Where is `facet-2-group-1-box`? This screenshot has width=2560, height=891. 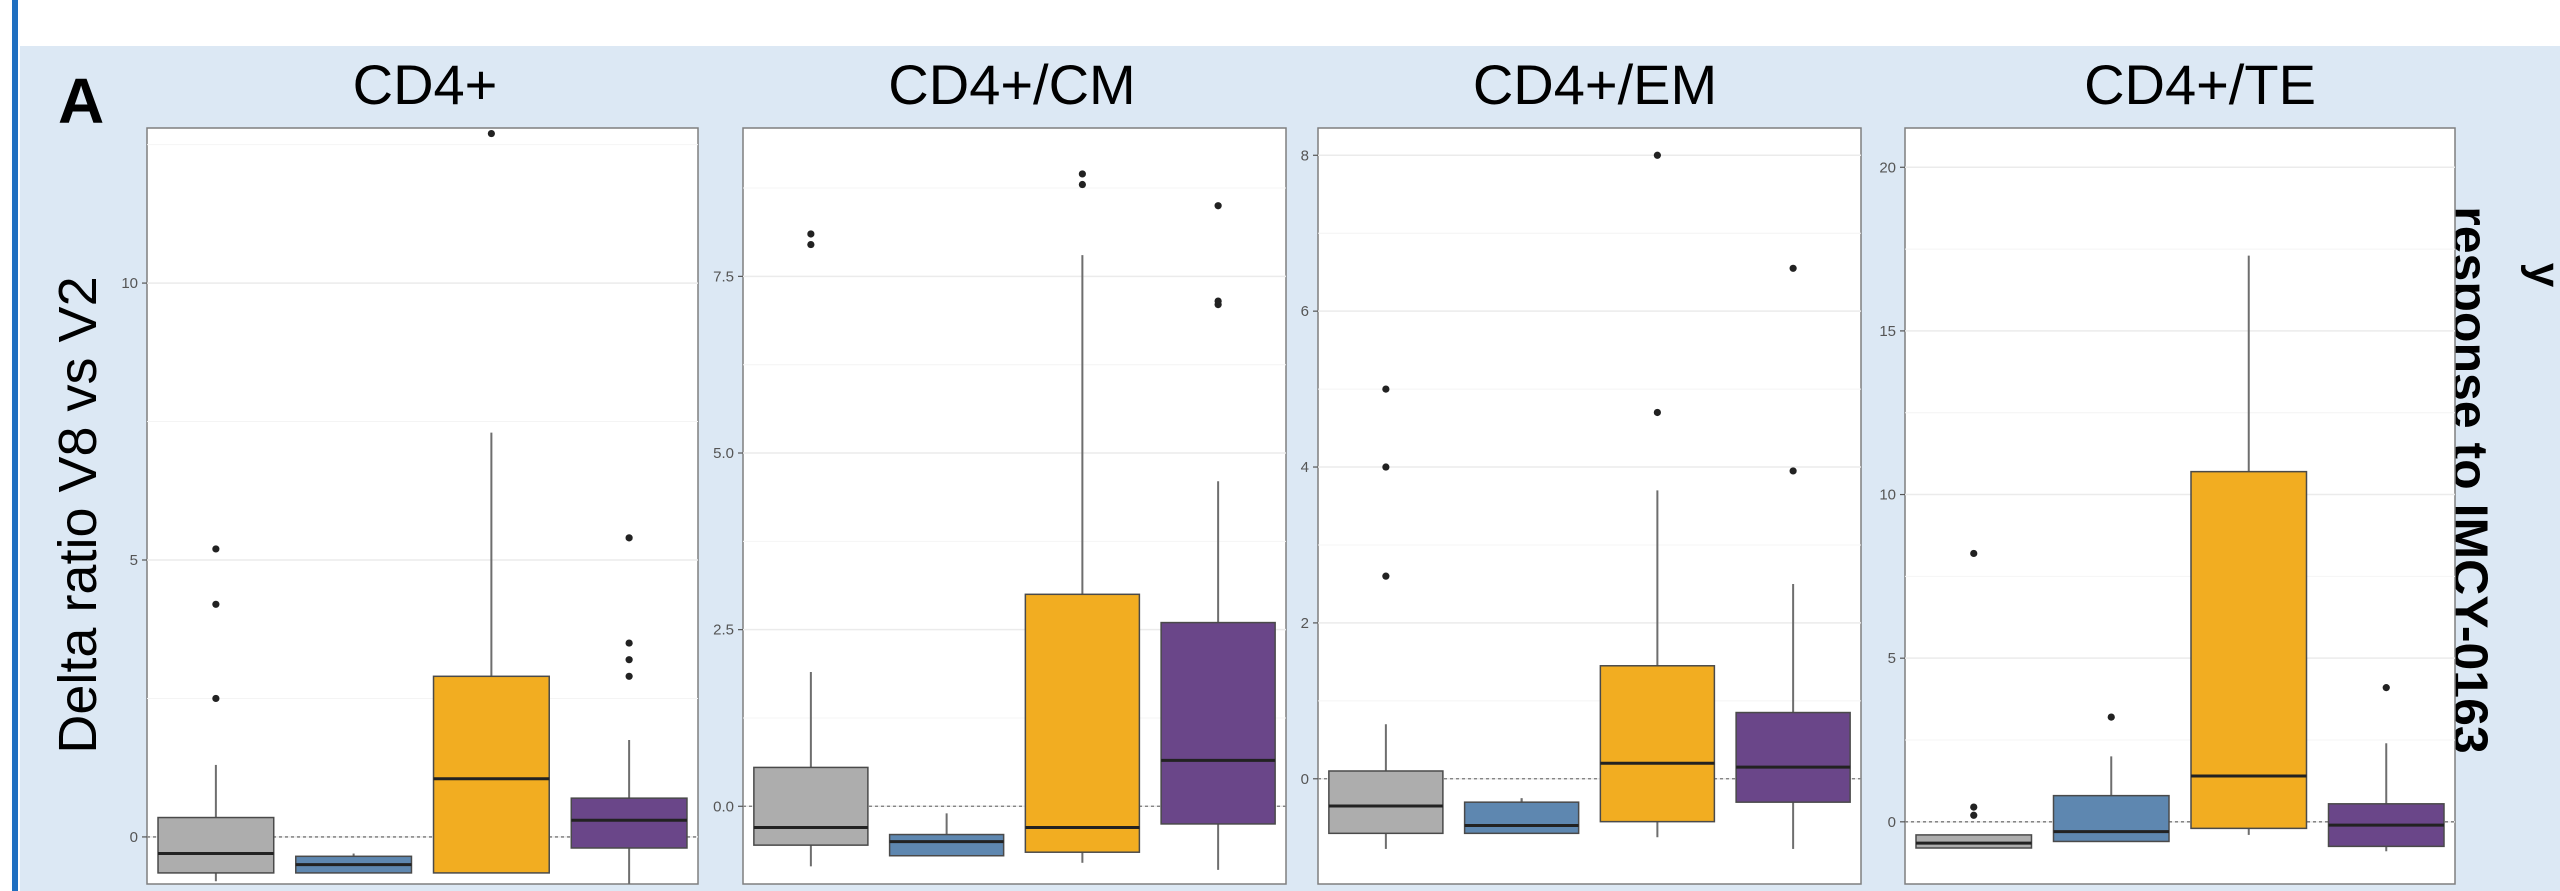
facet-2-group-1-box is located at coordinates (1521, 818).